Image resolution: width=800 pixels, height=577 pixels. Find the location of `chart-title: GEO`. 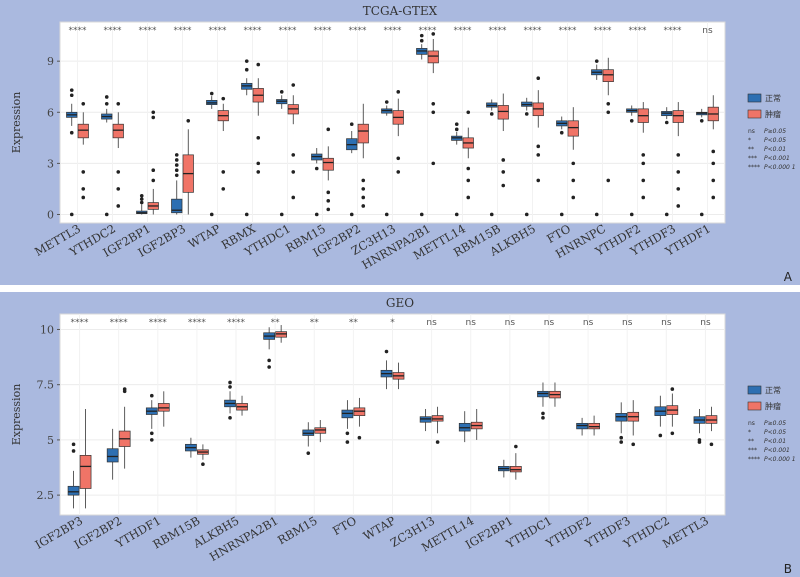

chart-title: GEO is located at coordinates (400, 303).